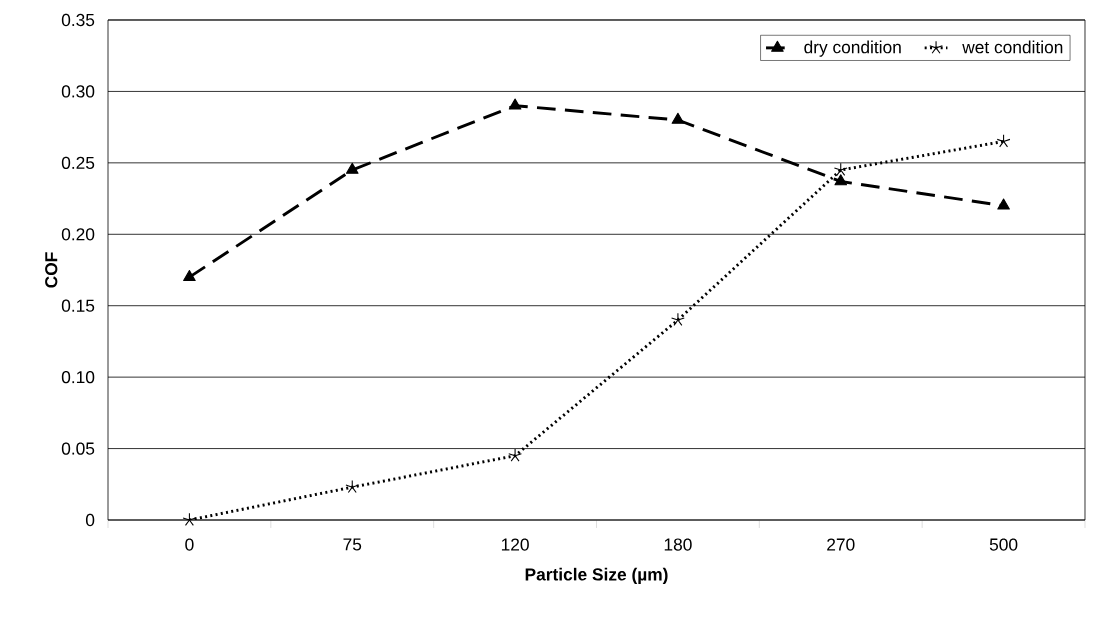 The width and height of the screenshot is (1096, 633). I want to click on y-tick-label: 0.15, so click(78, 305).